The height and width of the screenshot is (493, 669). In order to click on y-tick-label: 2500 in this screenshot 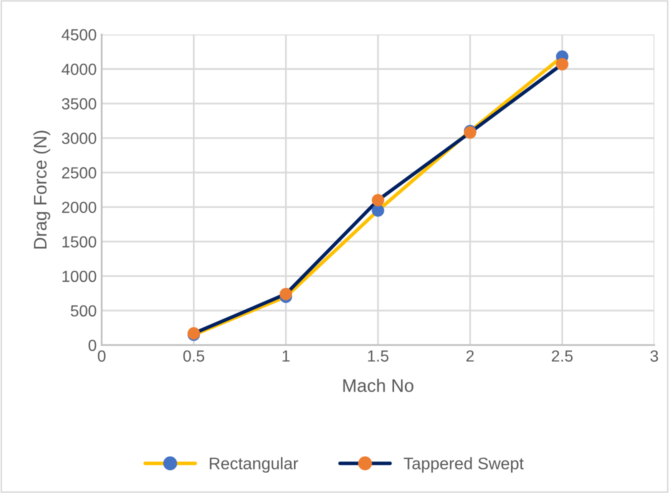, I will do `click(79, 172)`.